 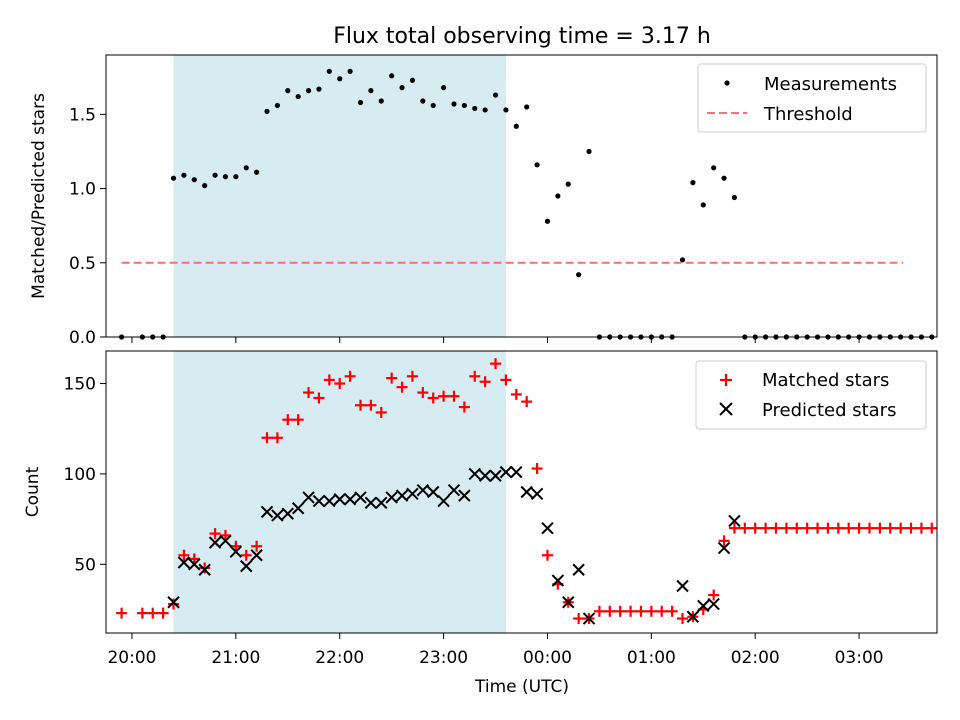 What do you see at coordinates (82, 115) in the screenshot?
I see `top-y-tick-label: 1.5` at bounding box center [82, 115].